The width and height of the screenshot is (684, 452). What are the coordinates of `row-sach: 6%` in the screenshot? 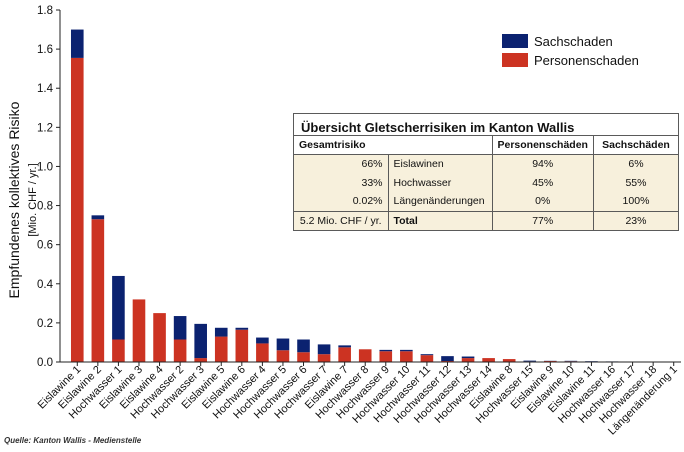 It's located at (636, 163).